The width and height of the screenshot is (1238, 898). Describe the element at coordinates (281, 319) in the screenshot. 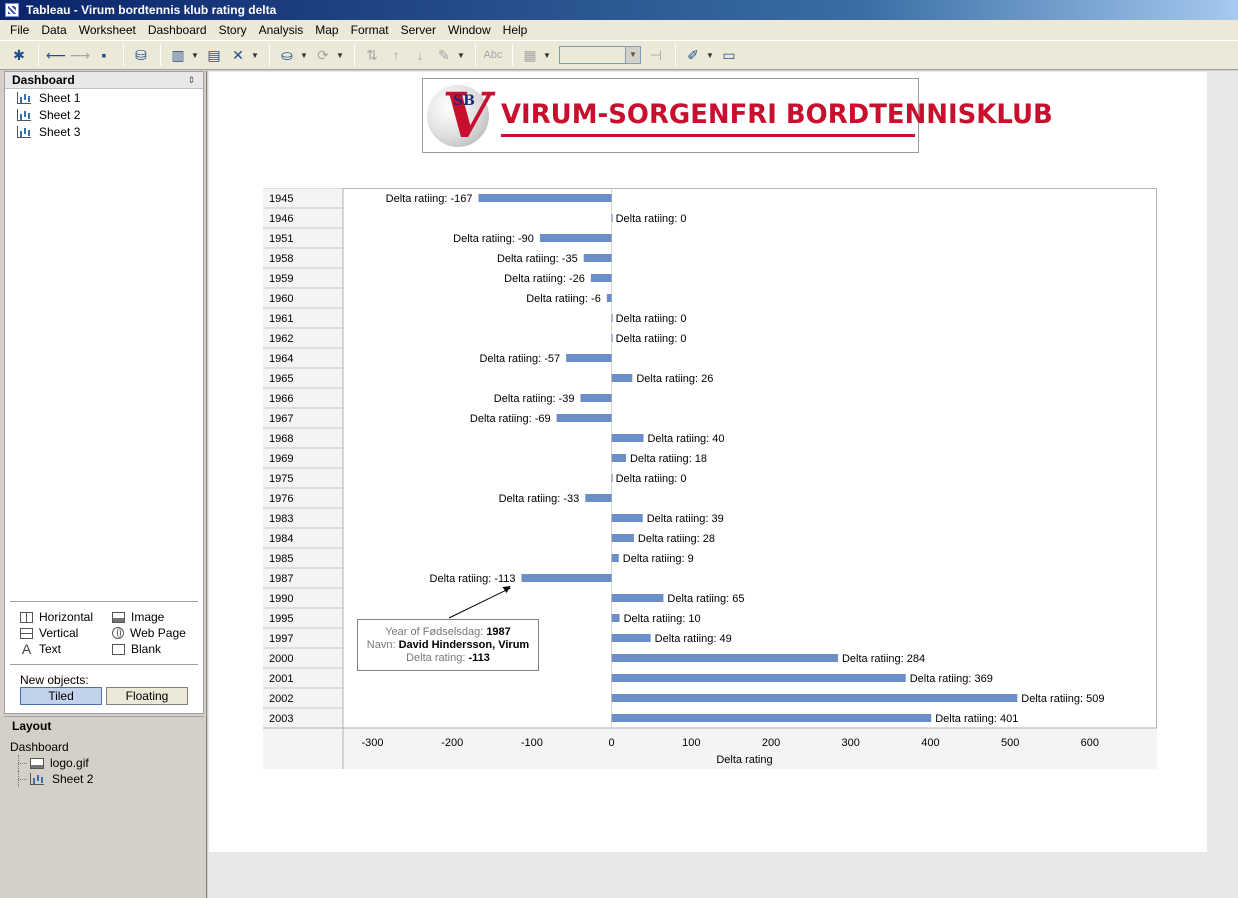

I see `row-label-year: 1961` at that location.